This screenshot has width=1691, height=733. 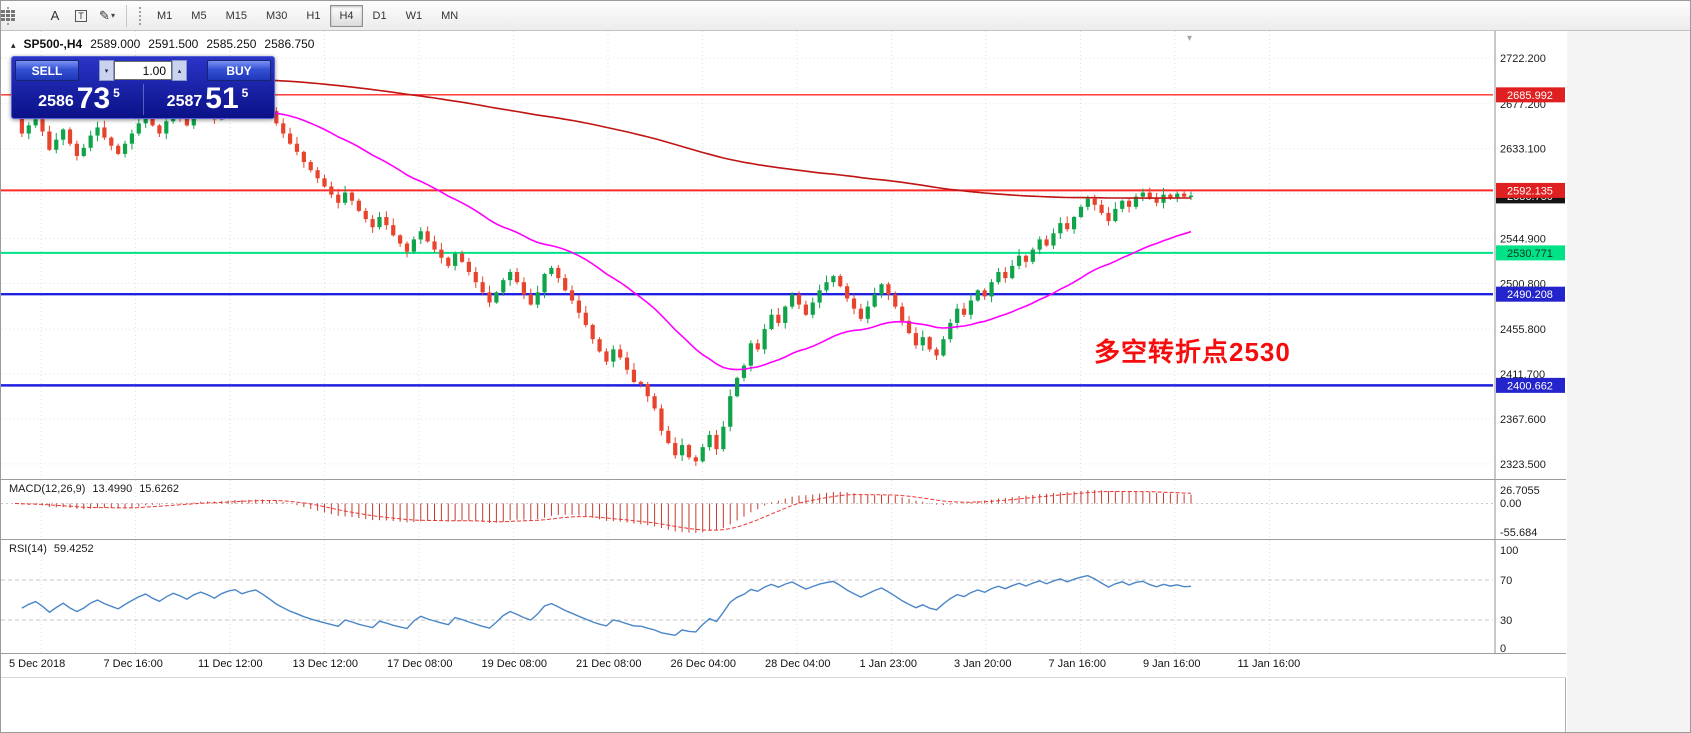 I want to click on timeframe-button-w1: W1, so click(x=414, y=16).